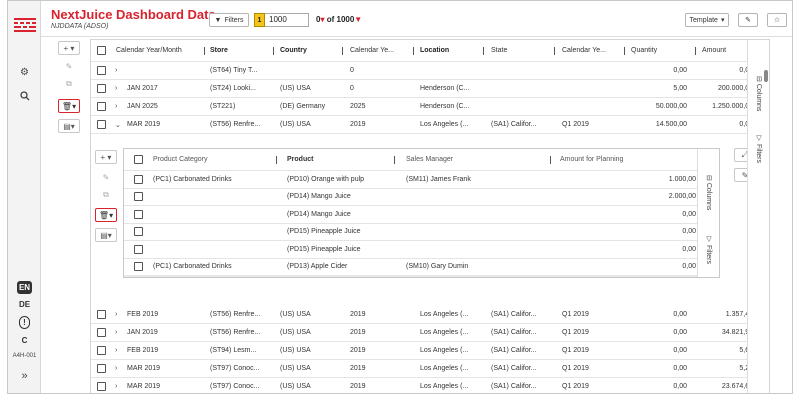 The image size is (800, 401). Describe the element at coordinates (229, 20) in the screenshot. I see `filters-button: ▼ Filters` at that location.